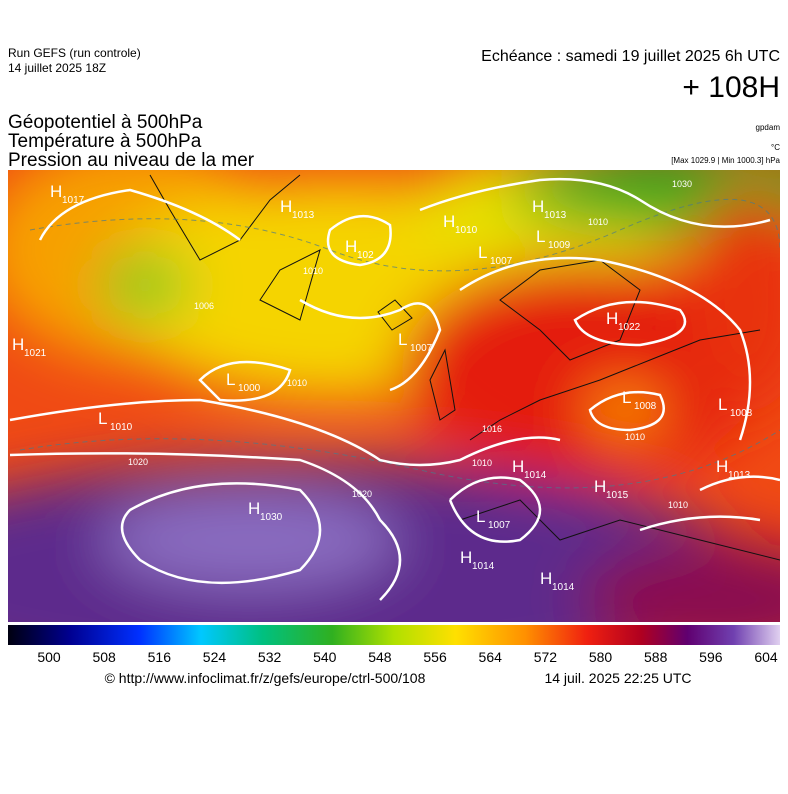 The image size is (788, 794). I want to click on unit-label: gpdam, so click(768, 127).